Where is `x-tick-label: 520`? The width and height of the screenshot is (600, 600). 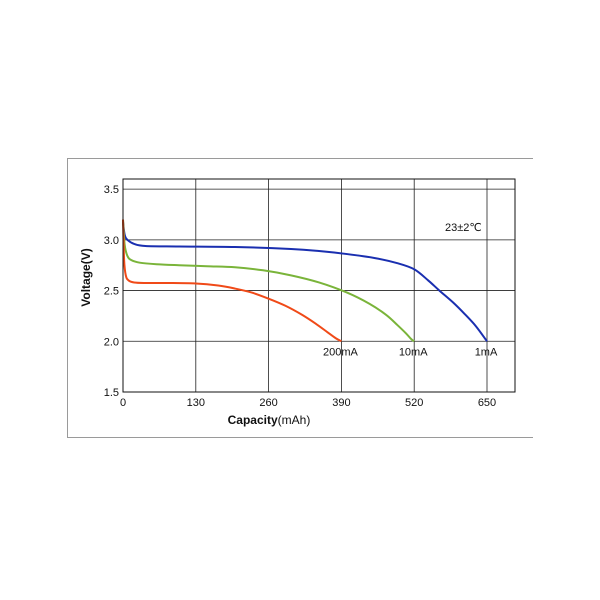
x-tick-label: 520 is located at coordinates (414, 403).